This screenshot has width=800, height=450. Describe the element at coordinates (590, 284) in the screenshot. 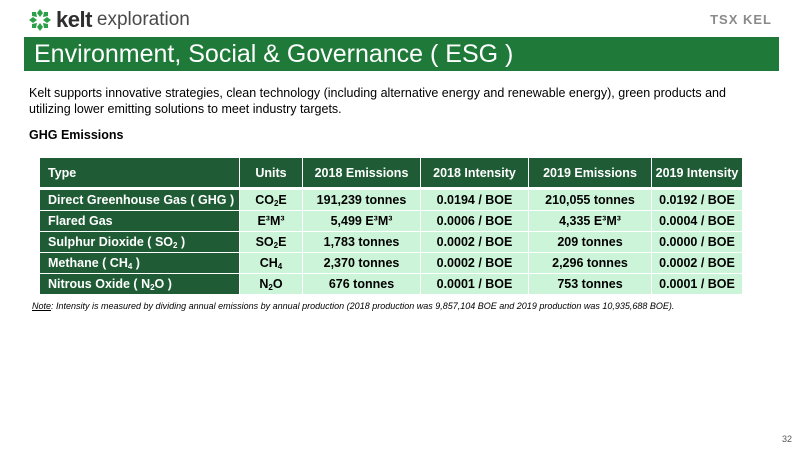

I see `cell-2019-emissions: 753 tonnes` at that location.